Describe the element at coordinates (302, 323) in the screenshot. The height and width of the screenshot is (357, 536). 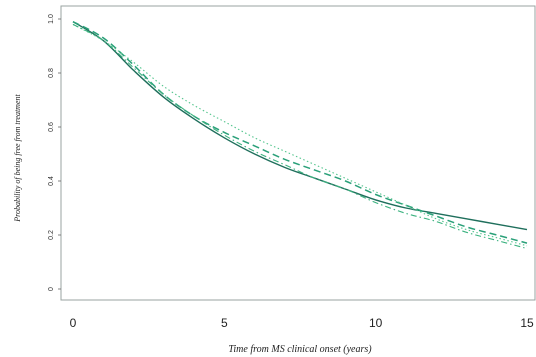
I see `x-axis-ticks: 0 5 10 15` at that location.